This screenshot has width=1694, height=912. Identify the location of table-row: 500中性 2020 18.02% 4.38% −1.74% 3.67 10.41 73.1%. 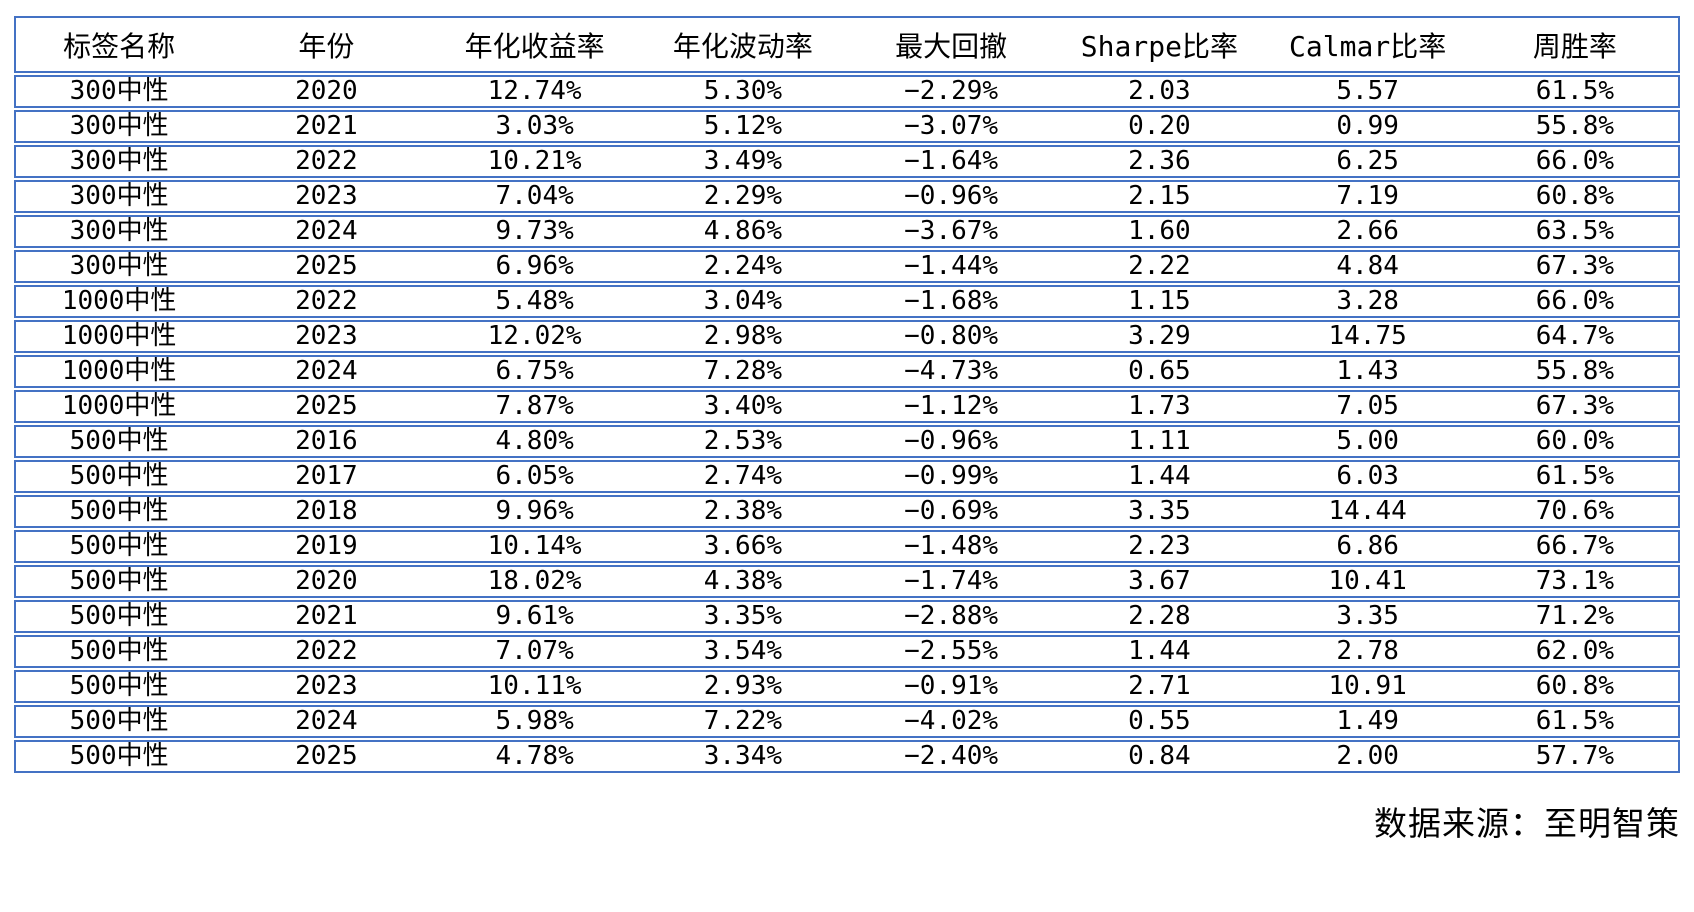
(847, 581).